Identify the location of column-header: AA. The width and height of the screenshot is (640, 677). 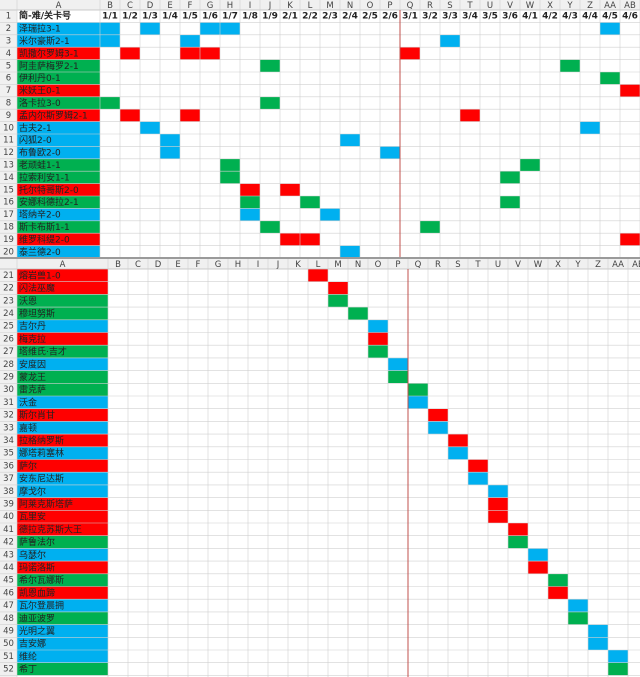
(618, 265).